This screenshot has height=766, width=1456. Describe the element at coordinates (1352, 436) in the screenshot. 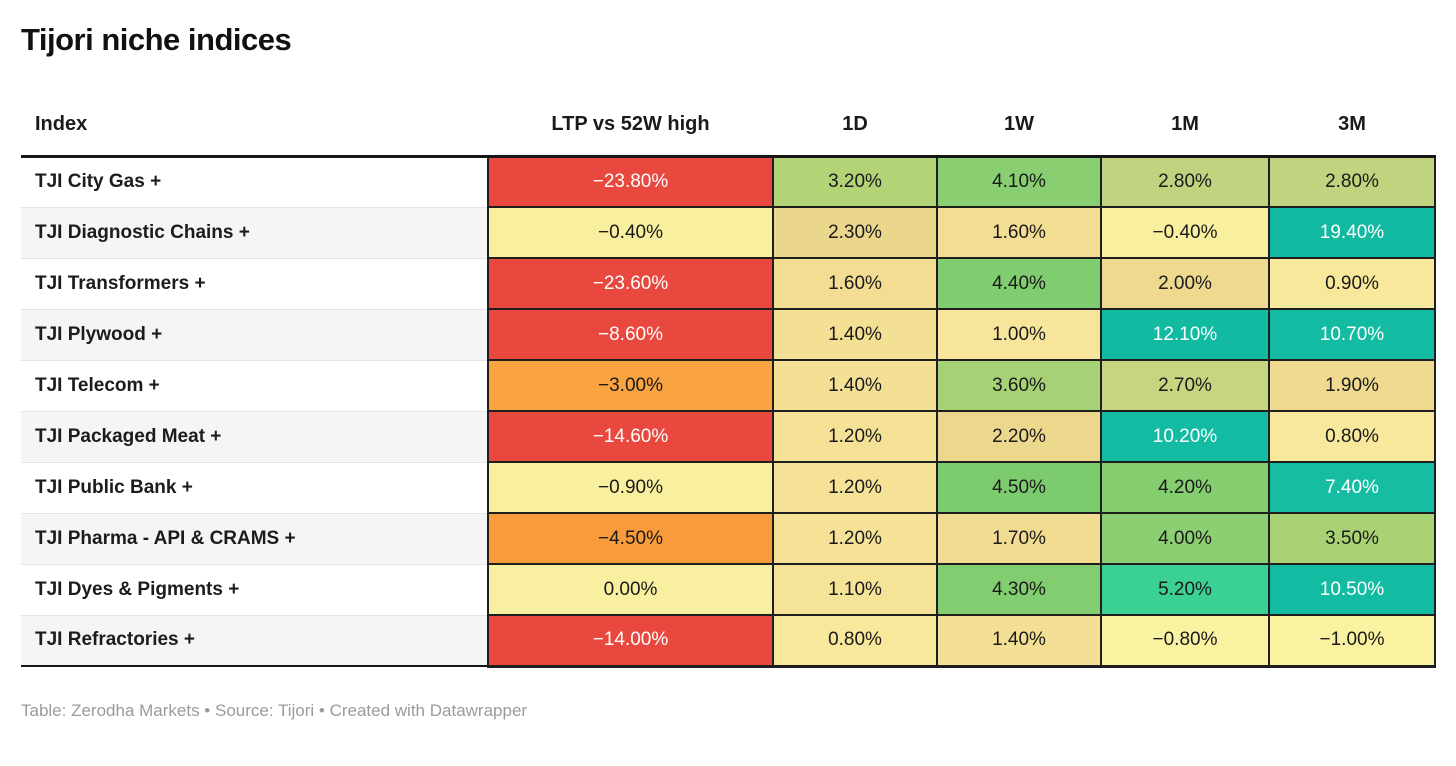

I see `value-cell-3m: 0.80%` at that location.